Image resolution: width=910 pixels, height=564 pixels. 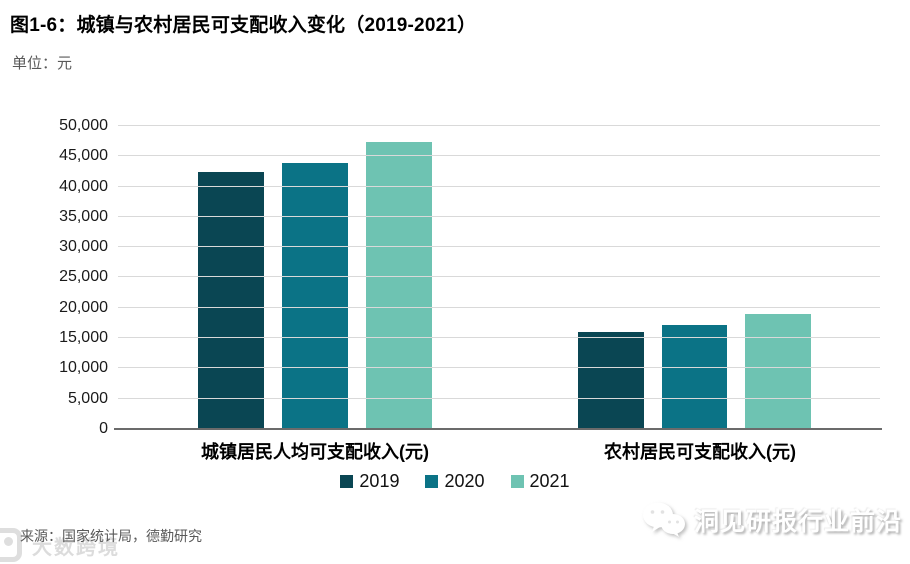 What do you see at coordinates (700, 452) in the screenshot?
I see `category-label-rural: 农村居民可支配收入(元)` at bounding box center [700, 452].